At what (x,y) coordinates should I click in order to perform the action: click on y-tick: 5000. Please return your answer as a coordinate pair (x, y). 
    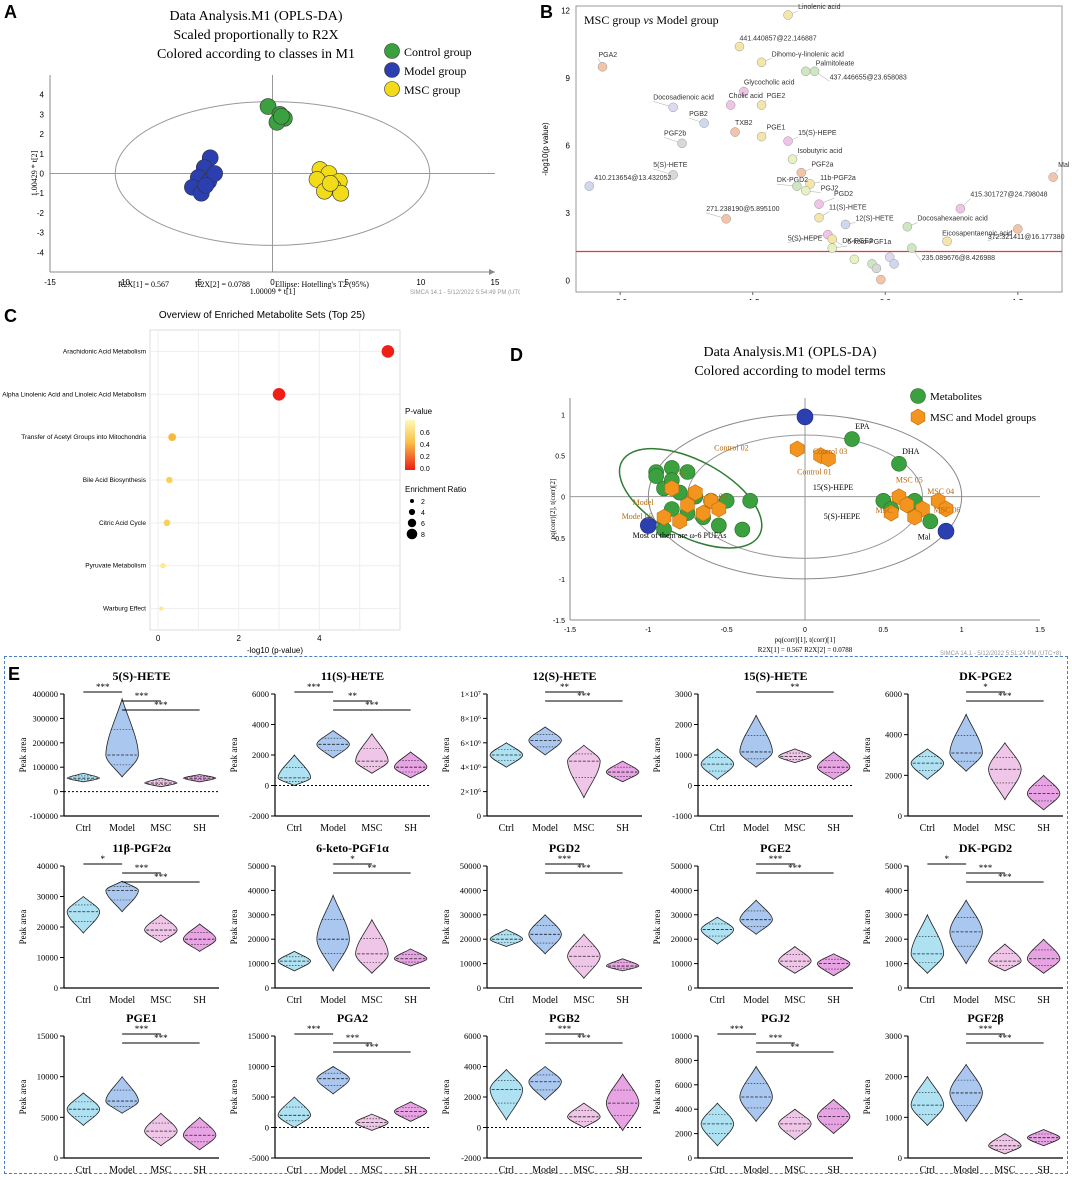
    Looking at the image, I should click on (893, 866).